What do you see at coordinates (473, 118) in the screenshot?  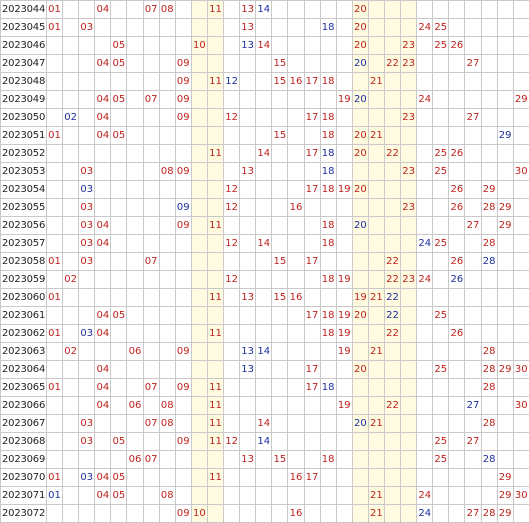 I see `number-cell: 27` at bounding box center [473, 118].